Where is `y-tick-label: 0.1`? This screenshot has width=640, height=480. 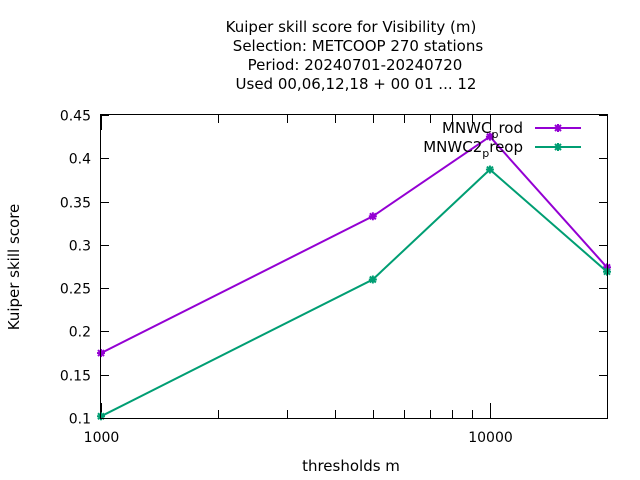
y-tick-label: 0.1 is located at coordinates (80, 420).